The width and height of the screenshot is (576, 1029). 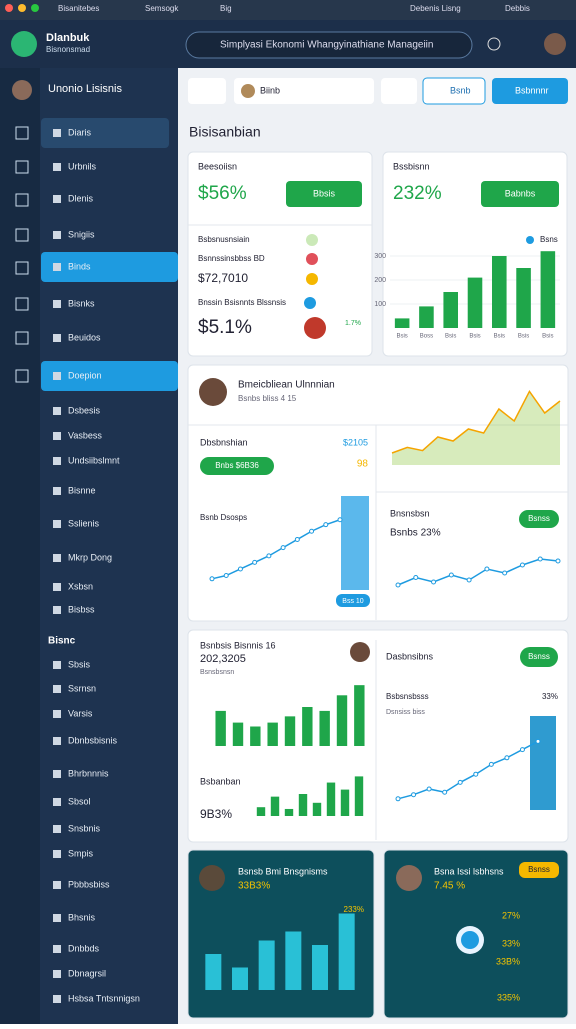 I want to click on nav-item: Pbbbsbiss, so click(x=89, y=884).